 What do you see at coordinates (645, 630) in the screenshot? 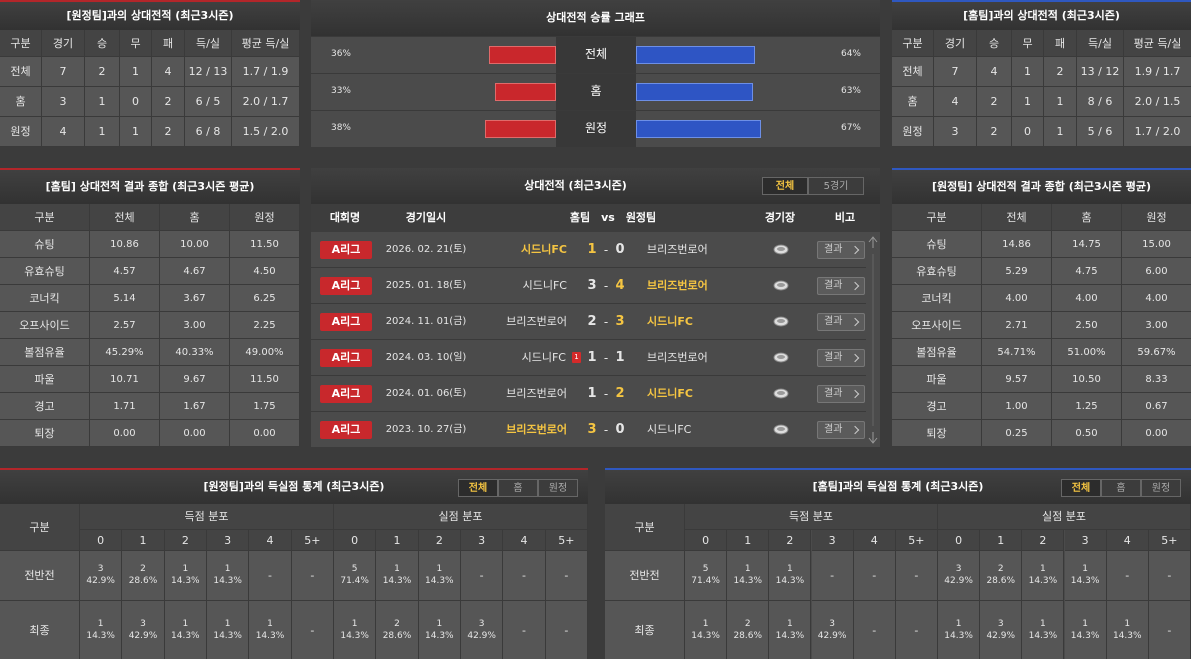
I see `row-label: 최종` at bounding box center [645, 630].